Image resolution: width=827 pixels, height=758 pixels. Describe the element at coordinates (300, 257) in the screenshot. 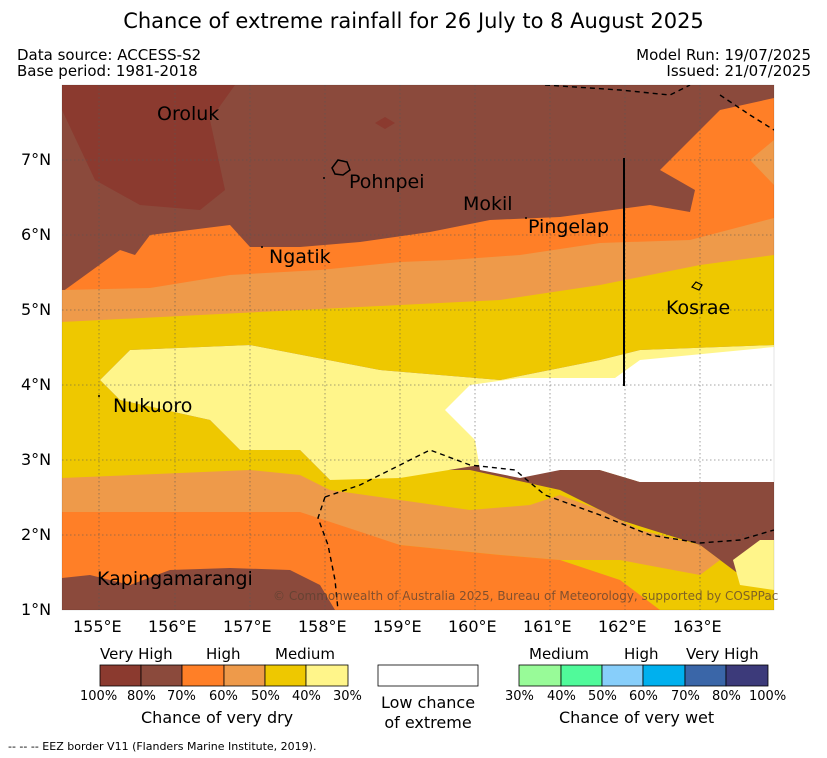

I see `place-label: Ngatik` at that location.